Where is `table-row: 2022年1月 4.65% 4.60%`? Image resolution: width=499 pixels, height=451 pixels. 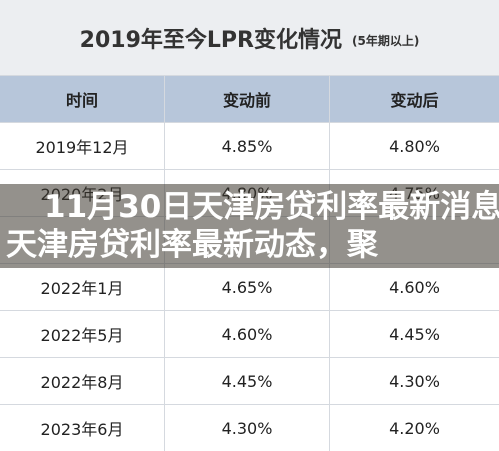
table-row: 2022年1月 4.65% 4.60% is located at coordinates (249, 286).